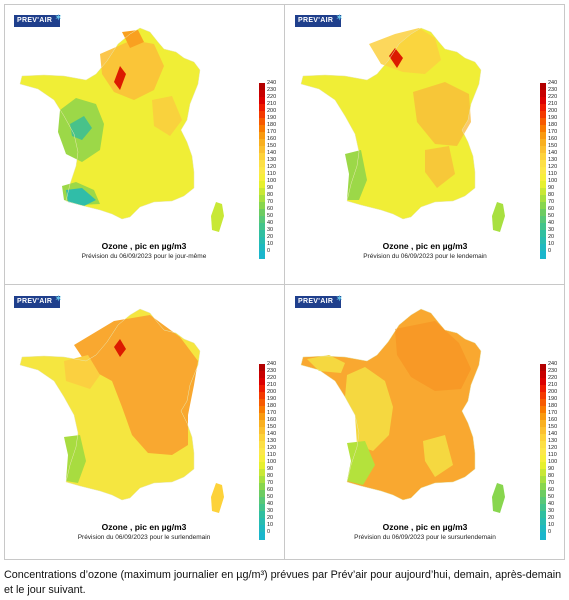 Image resolution: width=569 pixels, height=600 pixels. I want to click on scale-label: 130, so click(272, 441).